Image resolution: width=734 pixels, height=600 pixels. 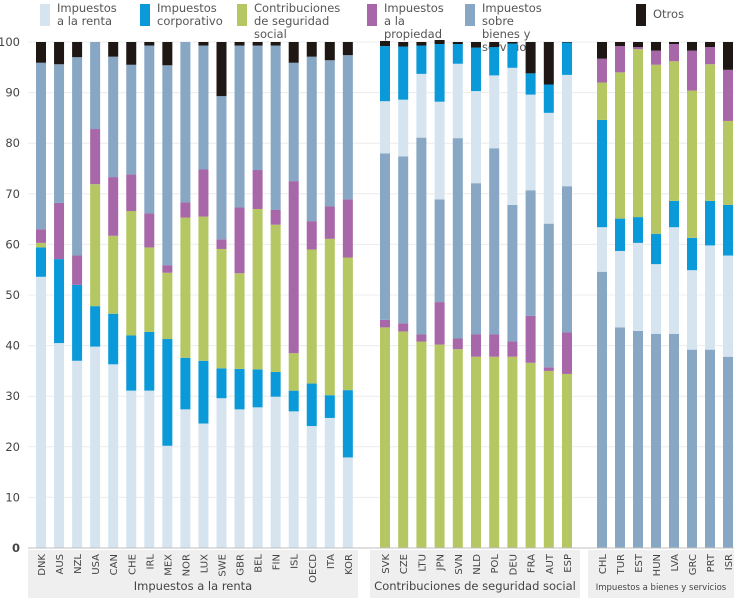 What do you see at coordinates (669, 14) in the screenshot?
I see `legend-label-other: Otros` at bounding box center [669, 14].